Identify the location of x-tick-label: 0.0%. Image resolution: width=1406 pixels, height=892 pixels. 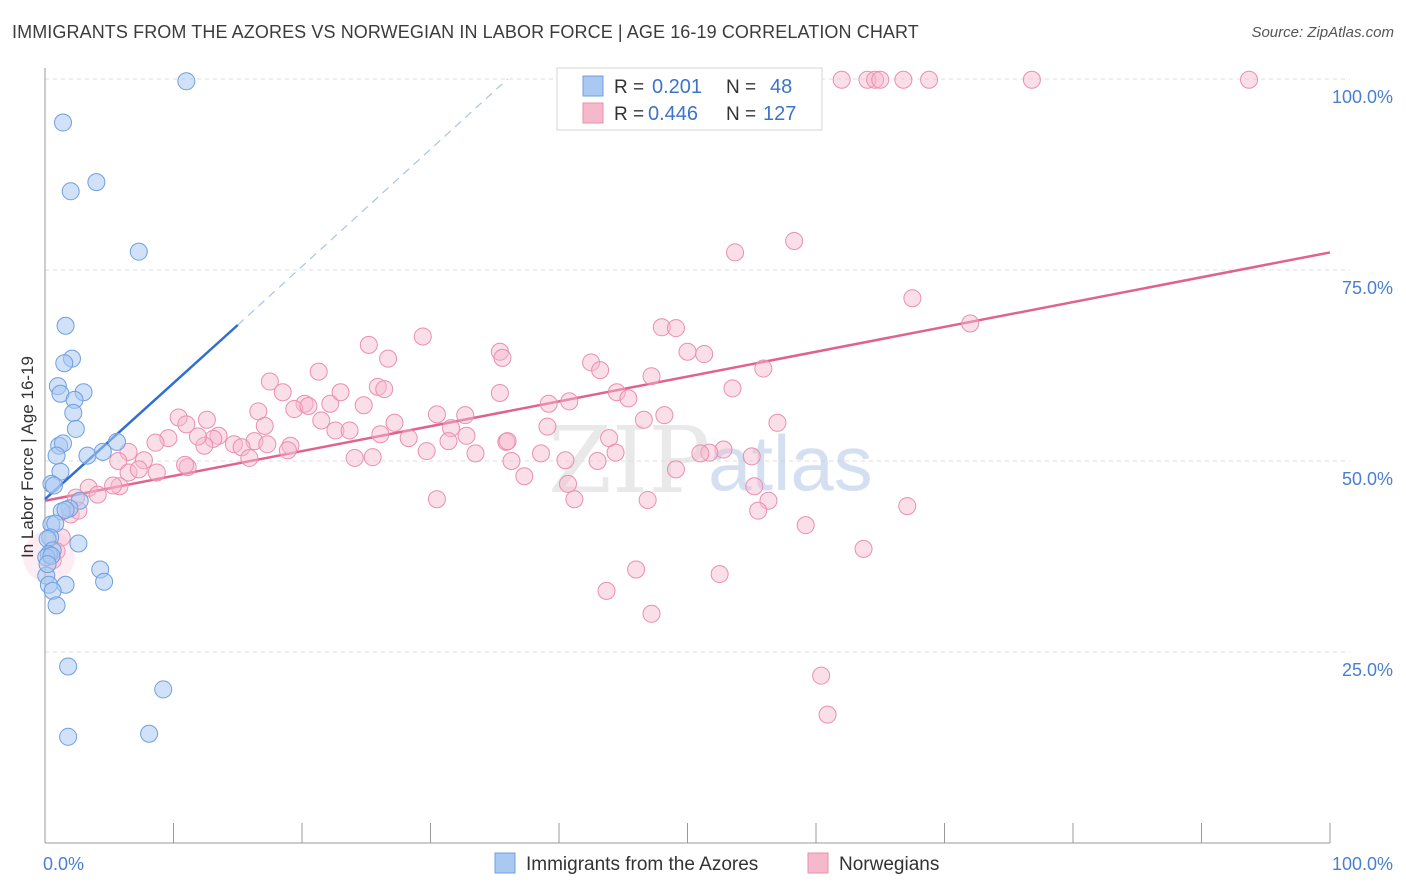
(63, 864).